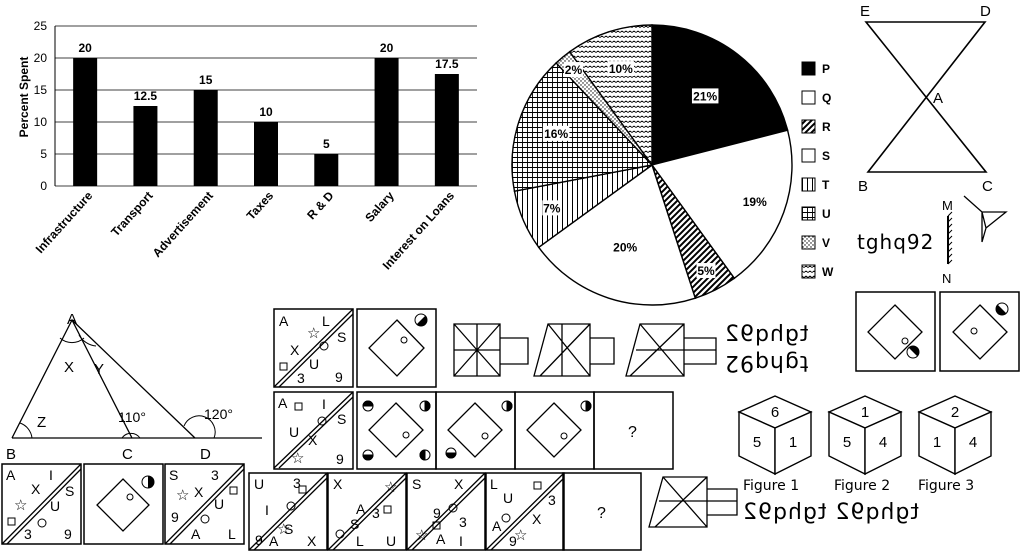  What do you see at coordinates (313, 440) in the screenshot?
I see `r2-letter-x: X` at bounding box center [313, 440].